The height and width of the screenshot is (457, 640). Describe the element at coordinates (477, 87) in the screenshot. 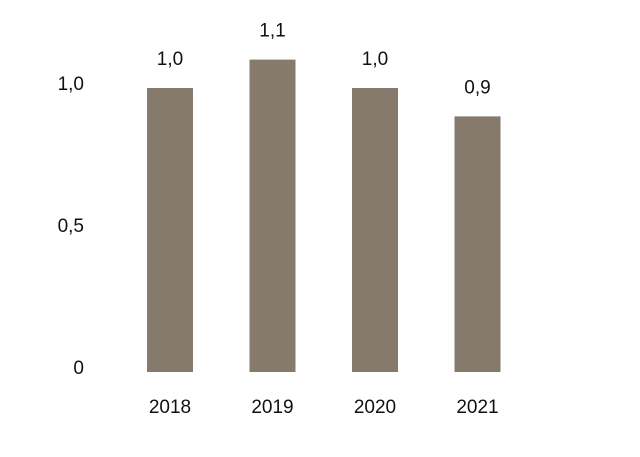

I see `data-label-2021: 0,9` at that location.